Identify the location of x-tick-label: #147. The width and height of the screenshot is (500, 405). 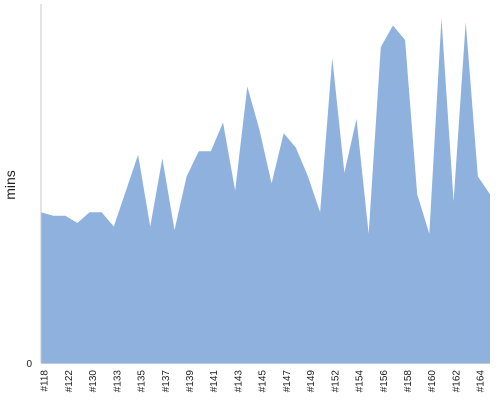
(287, 381).